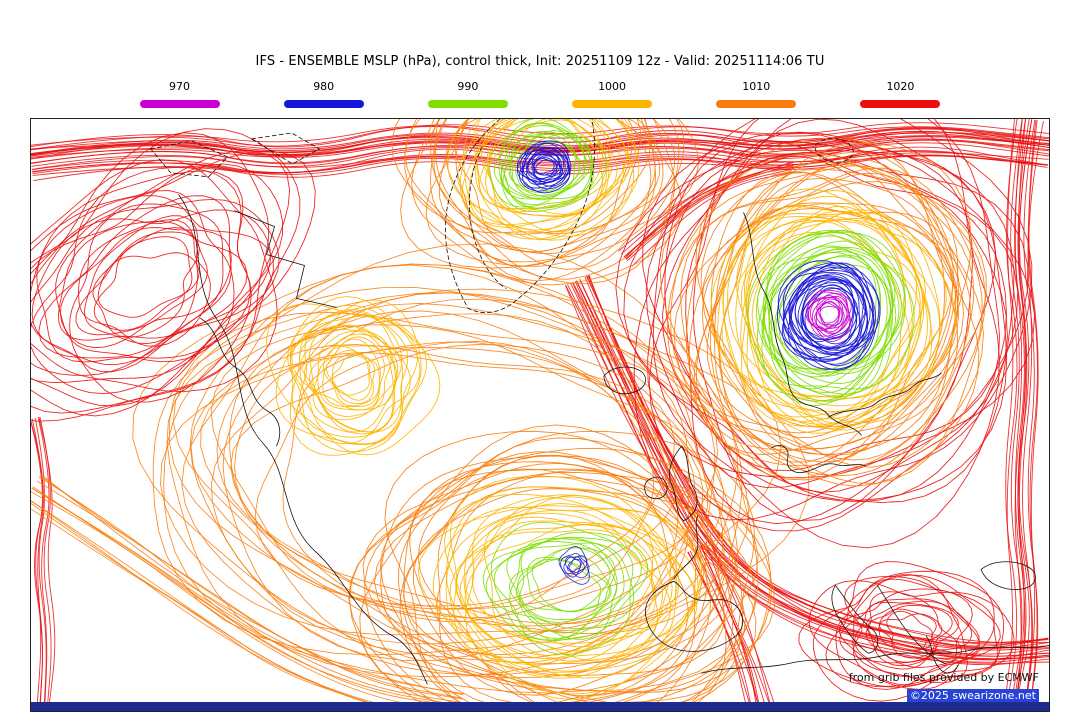 This screenshot has height=718, width=1080. What do you see at coordinates (900, 94) in the screenshot?
I see `legend-item-1020: 1020` at bounding box center [900, 94].